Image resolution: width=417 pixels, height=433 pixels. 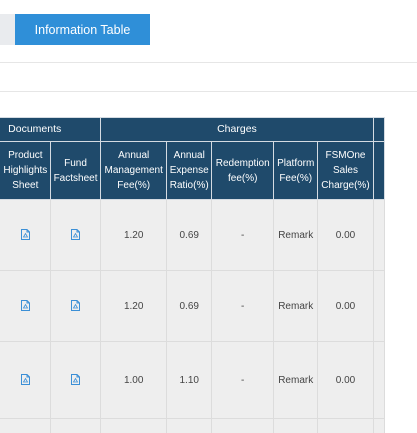 What do you see at coordinates (133, 380) in the screenshot?
I see `annual-management-fee-cell: 1.00` at bounding box center [133, 380].